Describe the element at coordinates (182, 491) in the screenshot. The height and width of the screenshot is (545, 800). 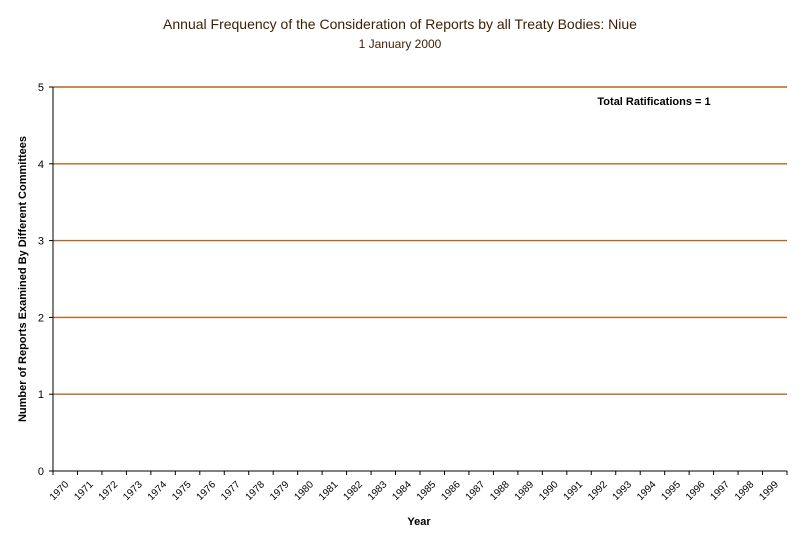
I see `x-tick-label: 1975` at that location.